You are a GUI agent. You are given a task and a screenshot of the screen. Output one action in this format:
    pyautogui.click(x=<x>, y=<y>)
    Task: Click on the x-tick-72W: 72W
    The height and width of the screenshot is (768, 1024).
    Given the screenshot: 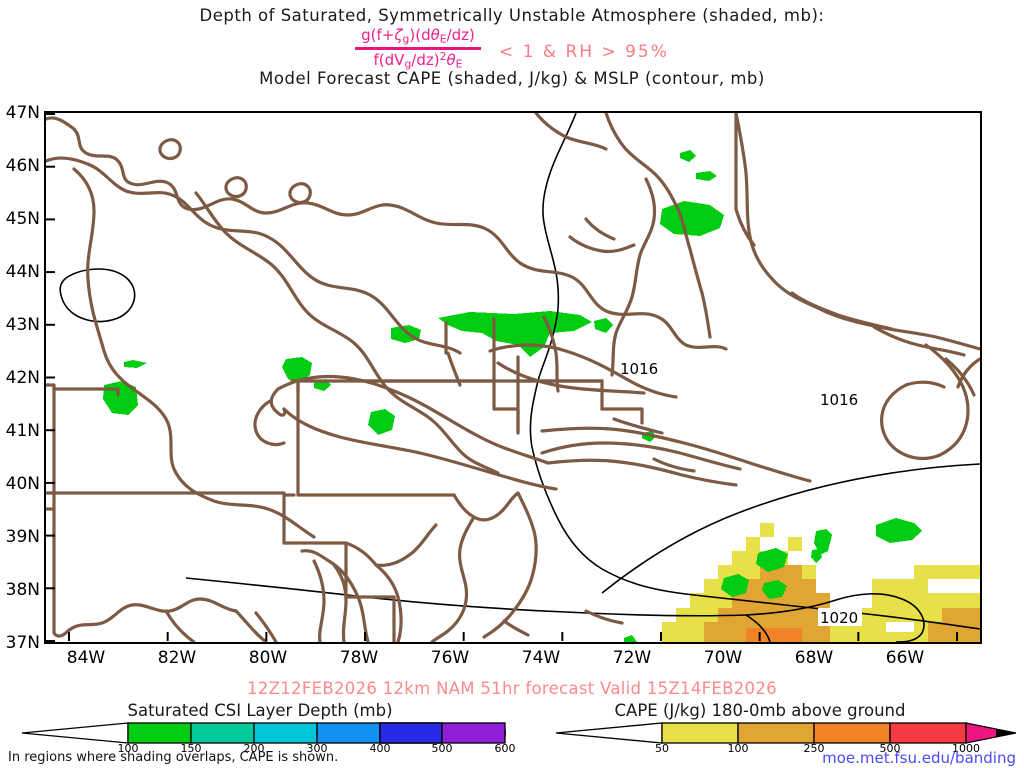 What is the action you would take?
    pyautogui.click(x=632, y=658)
    